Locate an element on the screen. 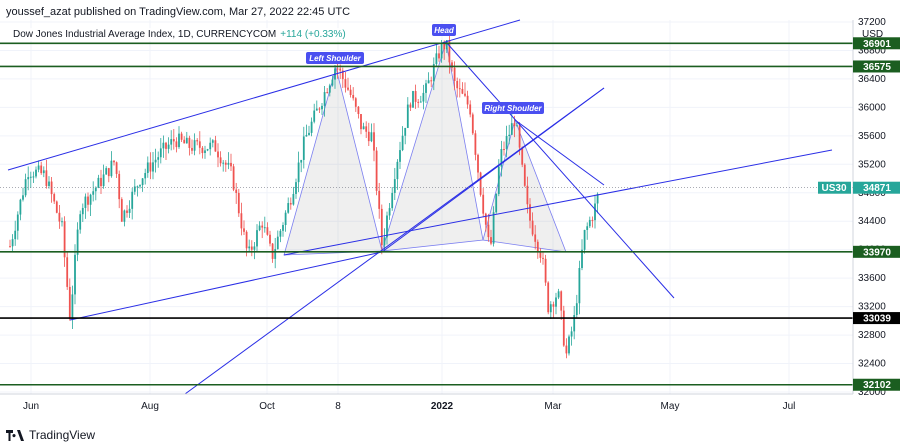  pattern-annotations: Left Shoulder Head Right Shoulder is located at coordinates (425, 69).